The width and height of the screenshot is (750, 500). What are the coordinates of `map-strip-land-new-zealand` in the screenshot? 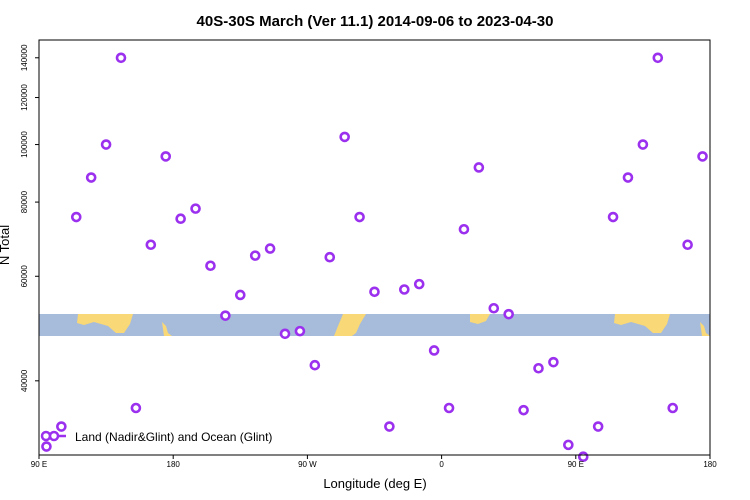 It's located at (167, 329).